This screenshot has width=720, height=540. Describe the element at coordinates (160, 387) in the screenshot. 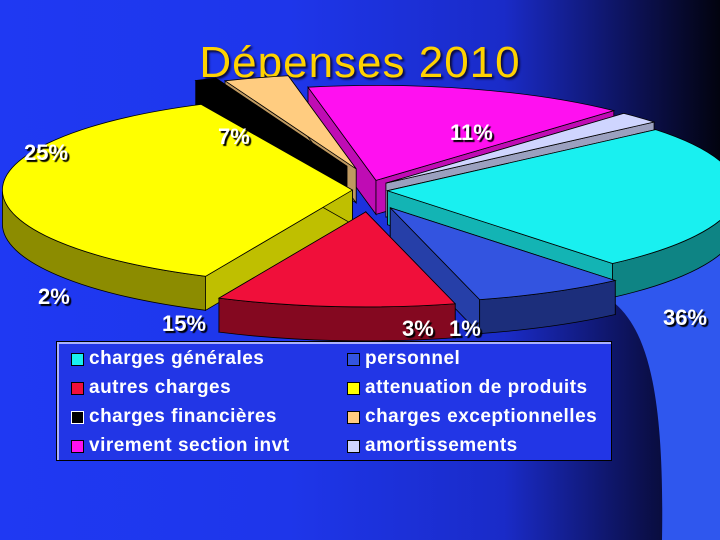

I see `legend-label: autres charges` at that location.